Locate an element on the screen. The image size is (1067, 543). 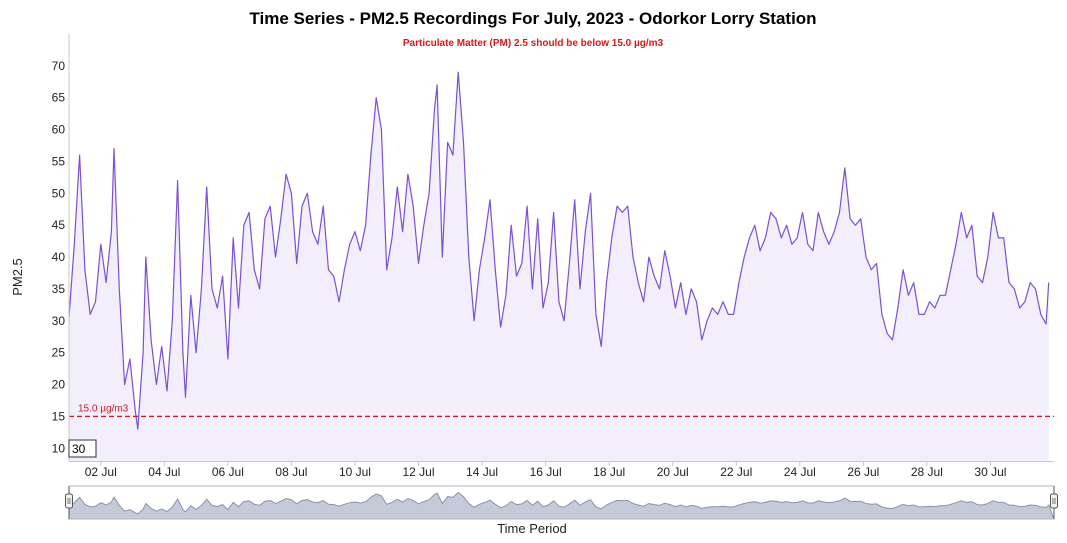
x-tick-label: 02 Jul is located at coordinates (101, 472).